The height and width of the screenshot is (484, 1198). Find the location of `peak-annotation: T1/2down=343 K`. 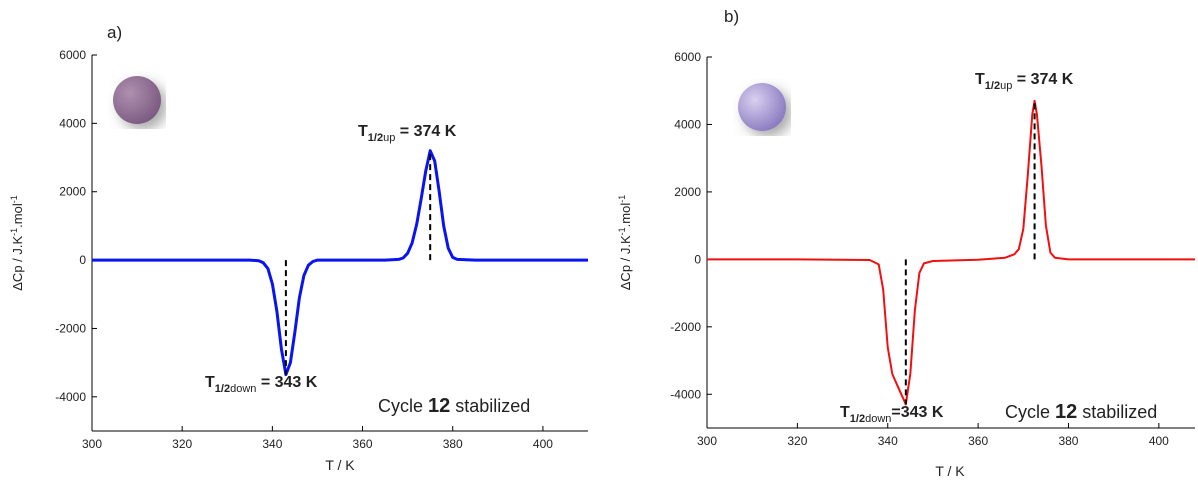

peak-annotation: T1/2down=343 K is located at coordinates (892, 414).